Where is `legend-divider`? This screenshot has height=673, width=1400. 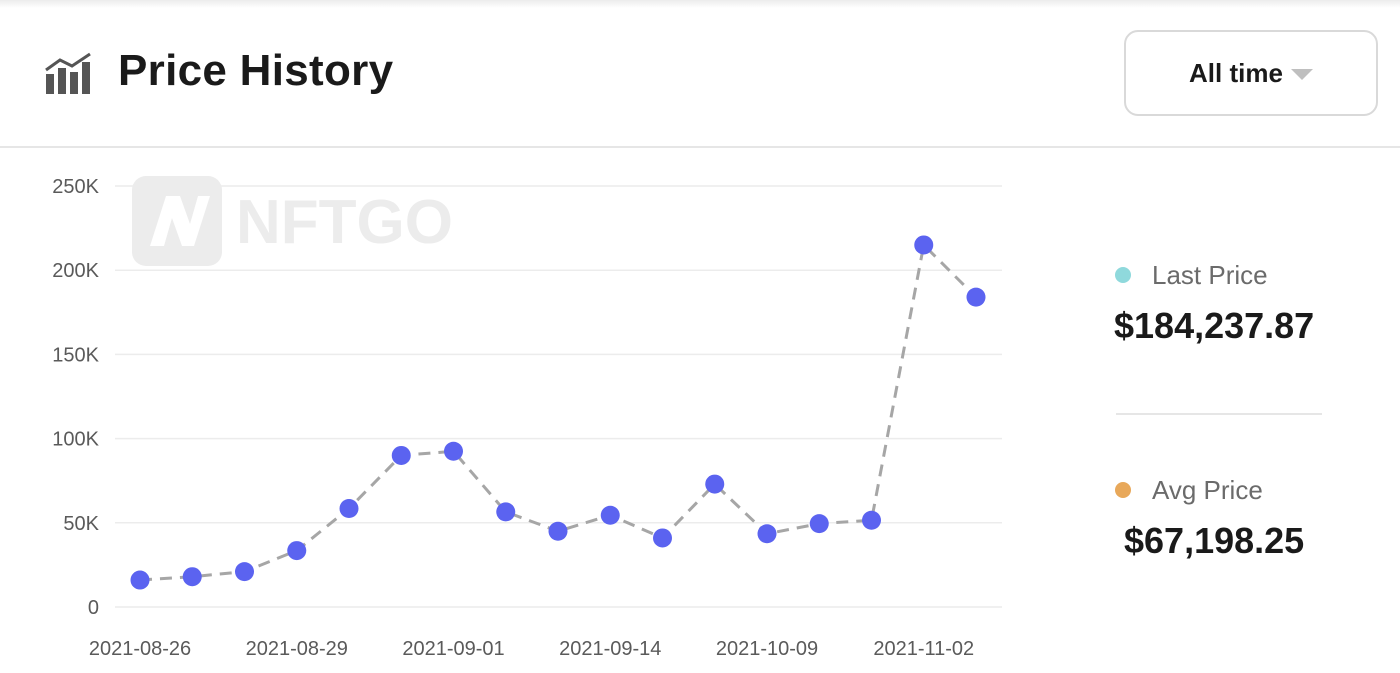 legend-divider is located at coordinates (1219, 414).